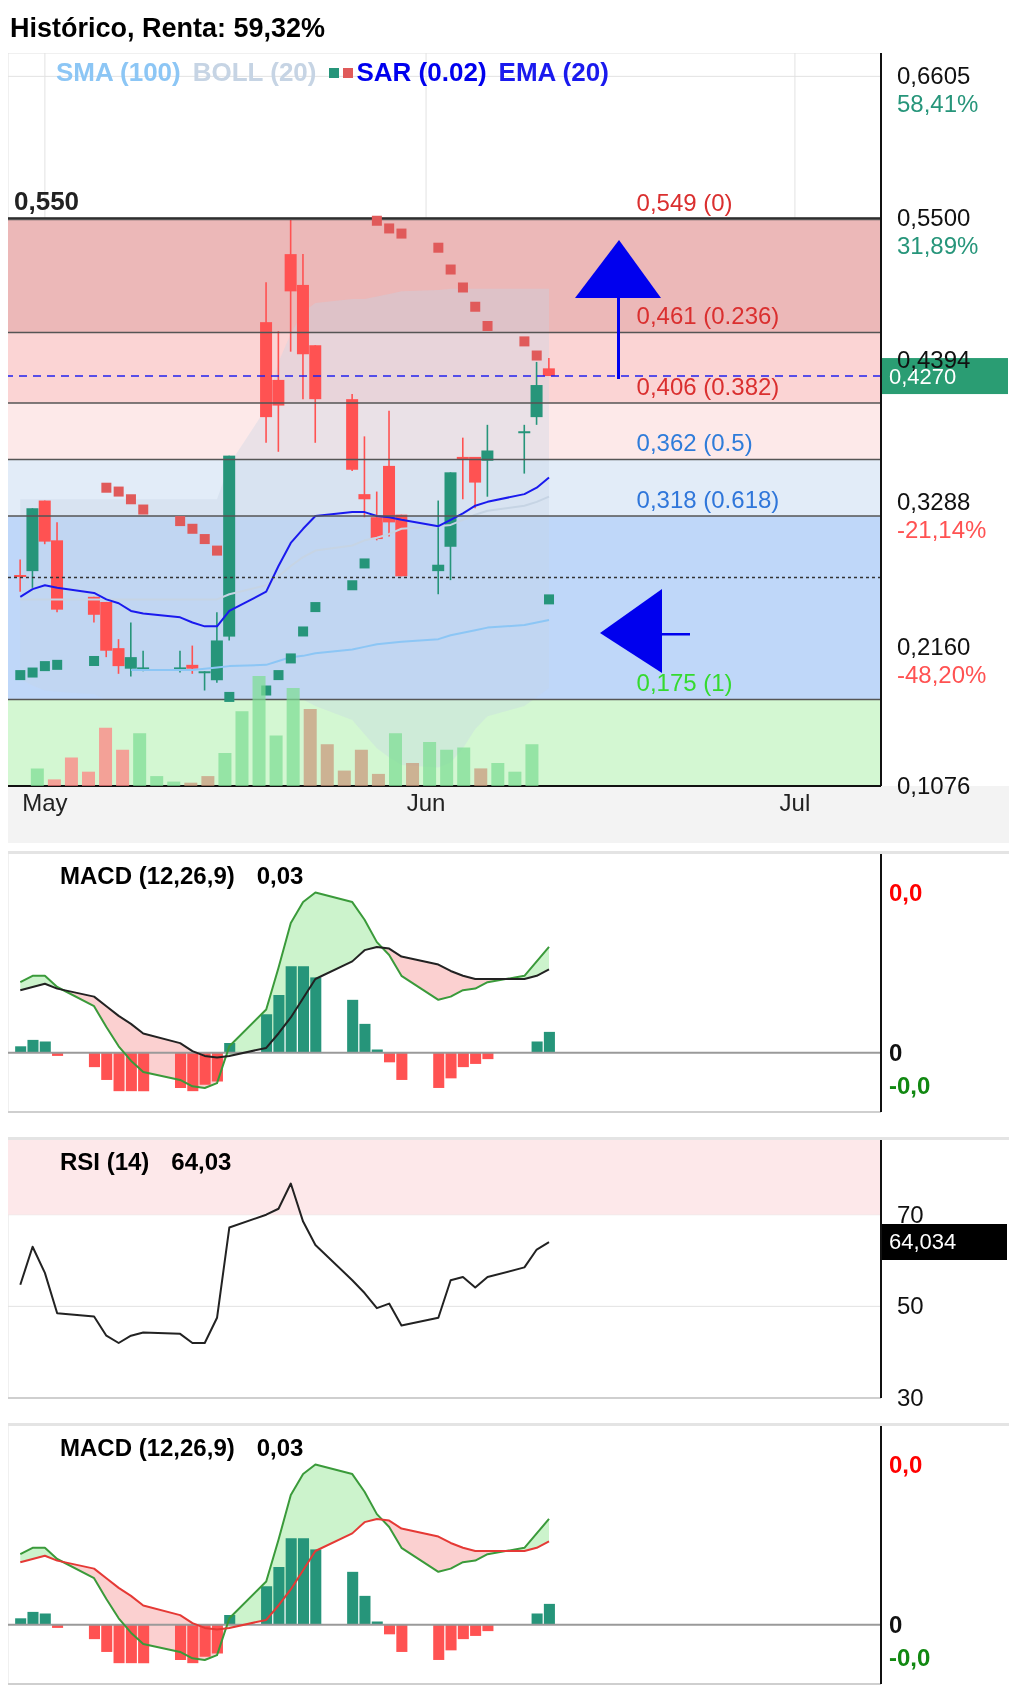  What do you see at coordinates (553, 72) in the screenshot?
I see `text: EMA (20)` at bounding box center [553, 72].